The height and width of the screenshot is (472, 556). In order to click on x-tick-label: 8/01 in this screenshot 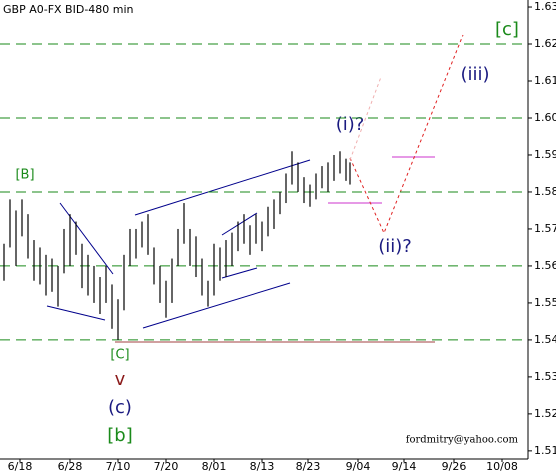, I will do `click(214, 466)`.